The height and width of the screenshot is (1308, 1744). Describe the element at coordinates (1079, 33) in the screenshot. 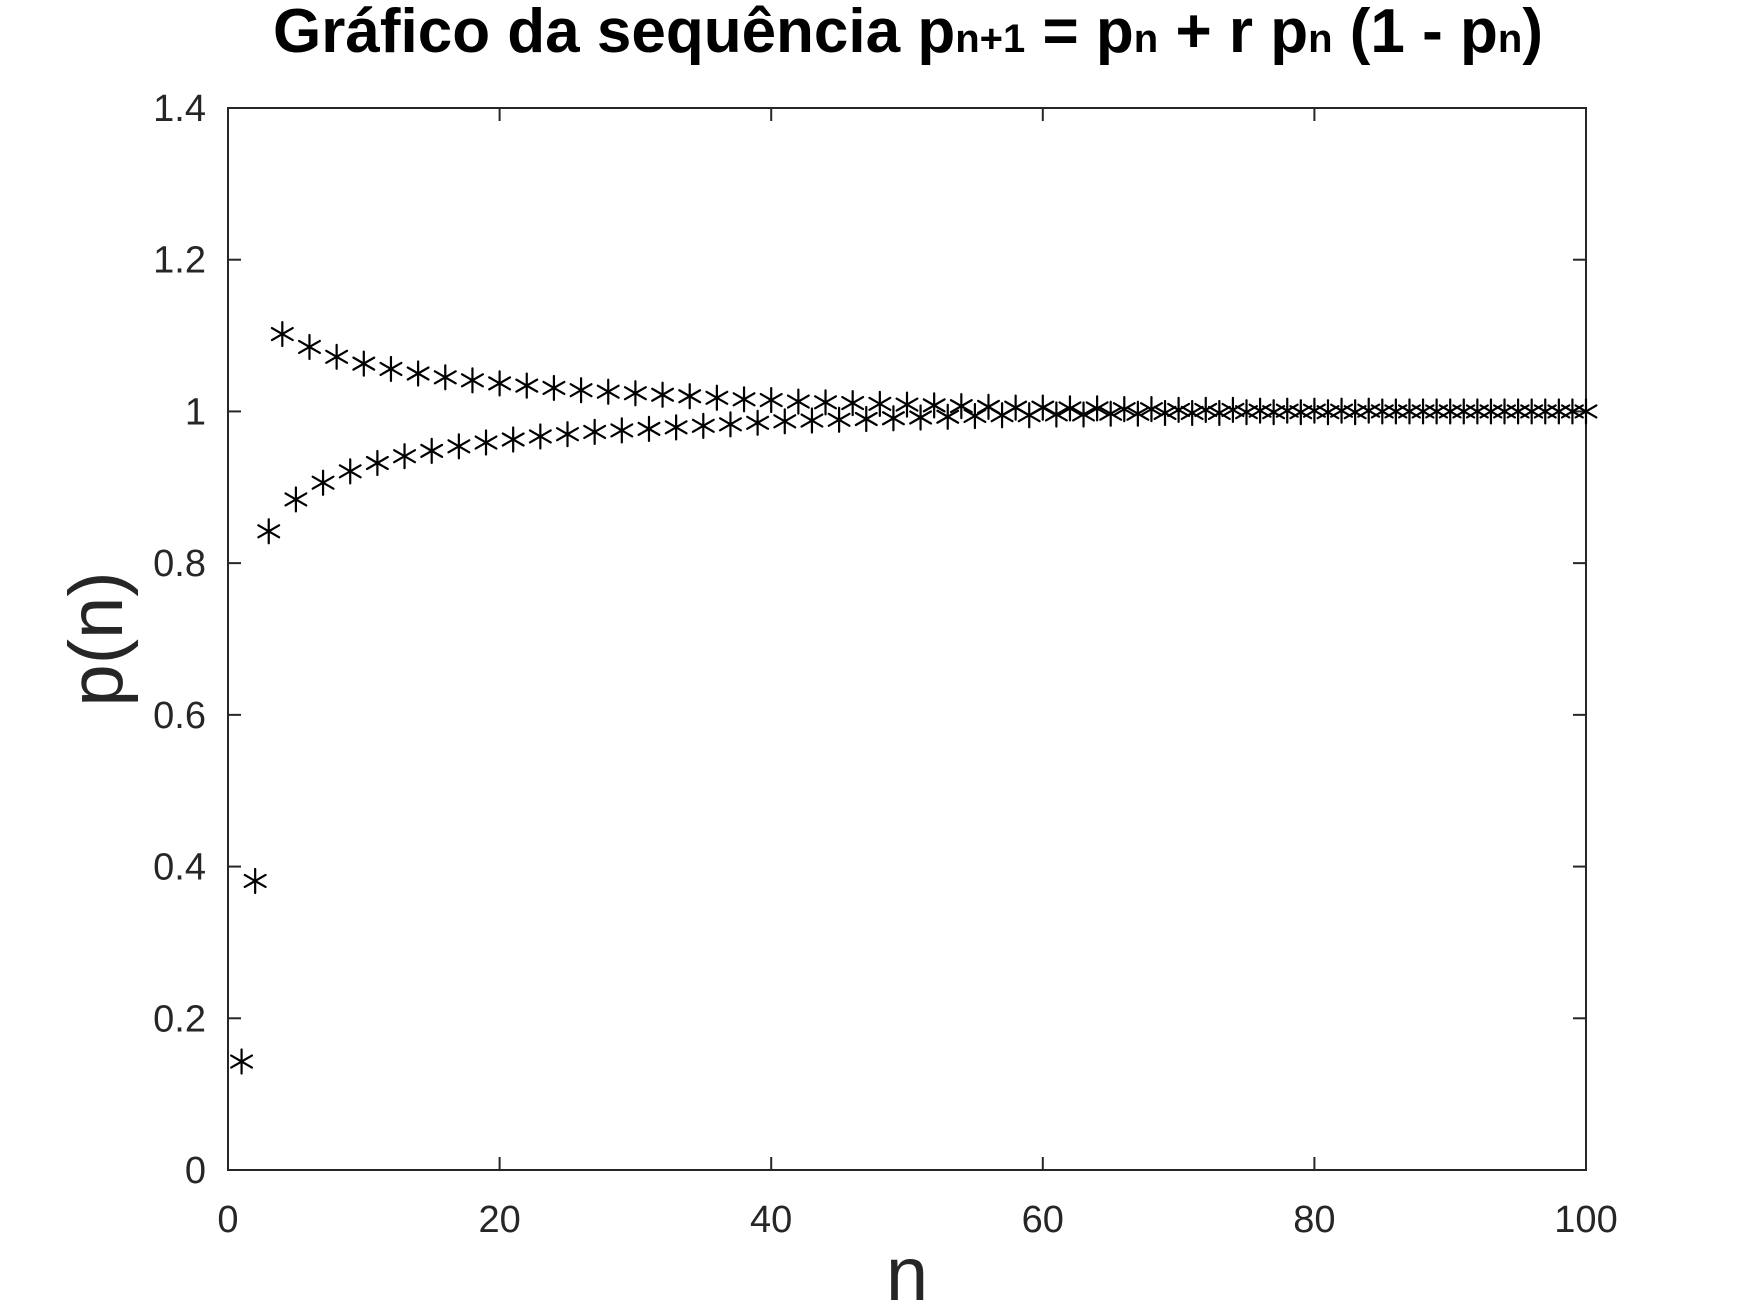

I see `title-text: = p` at that location.